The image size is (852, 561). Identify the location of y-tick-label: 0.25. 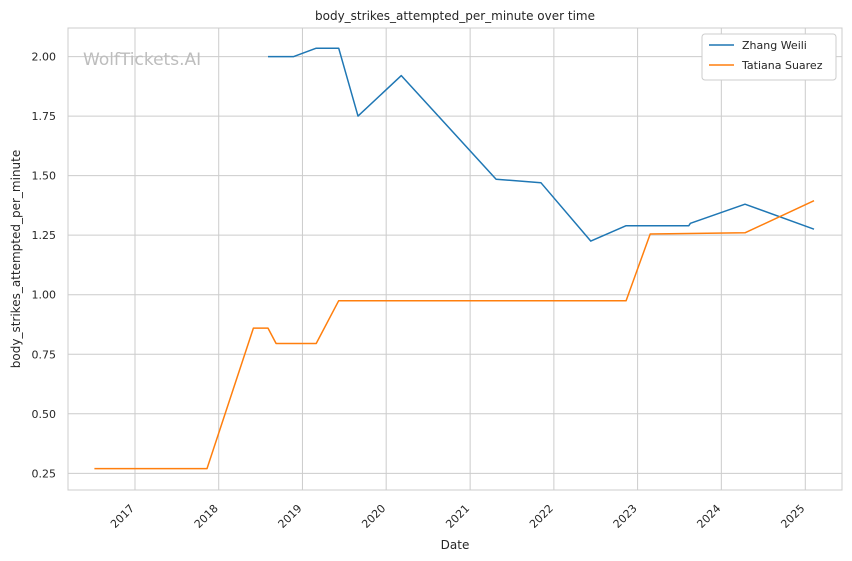
(44, 473).